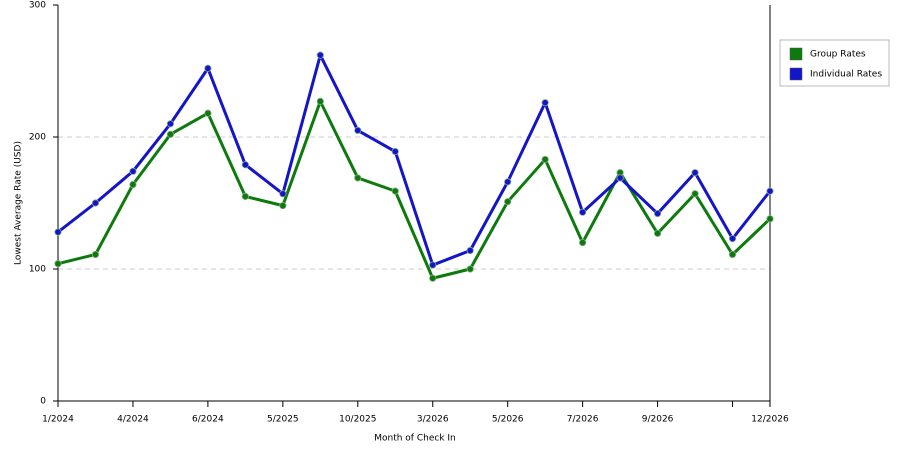 This screenshot has width=900, height=450. Describe the element at coordinates (658, 420) in the screenshot. I see `x-tick-label: 9/2026` at that location.